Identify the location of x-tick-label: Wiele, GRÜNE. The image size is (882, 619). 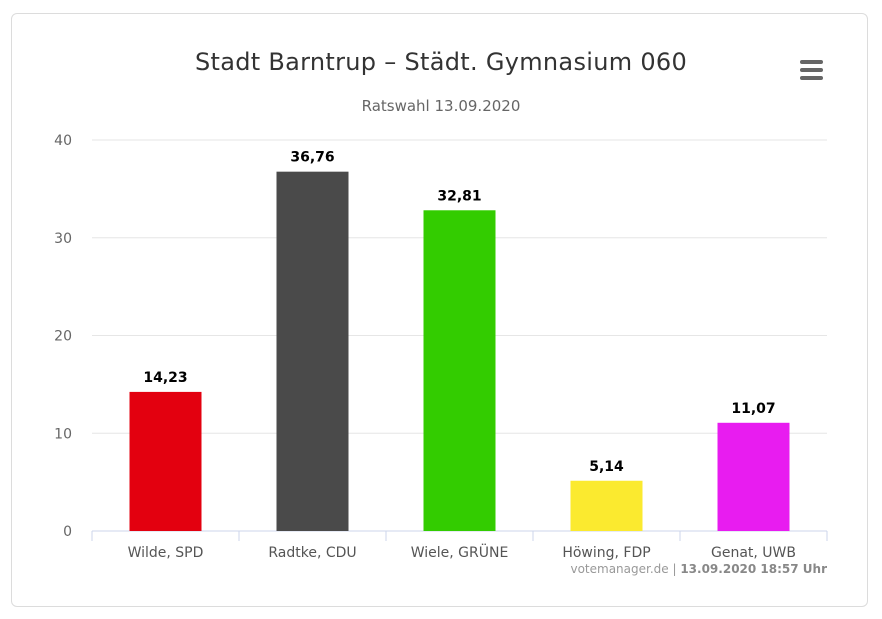
(460, 552).